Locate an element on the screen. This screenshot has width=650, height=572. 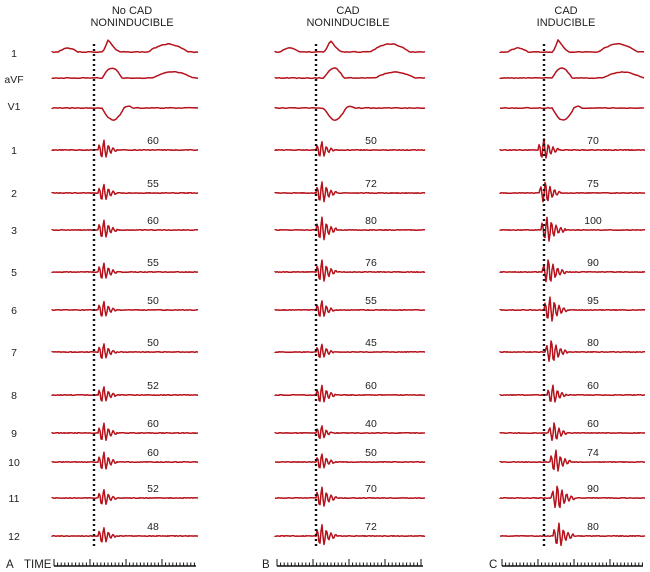
electrode-site-label: 9 is located at coordinates (14, 434).